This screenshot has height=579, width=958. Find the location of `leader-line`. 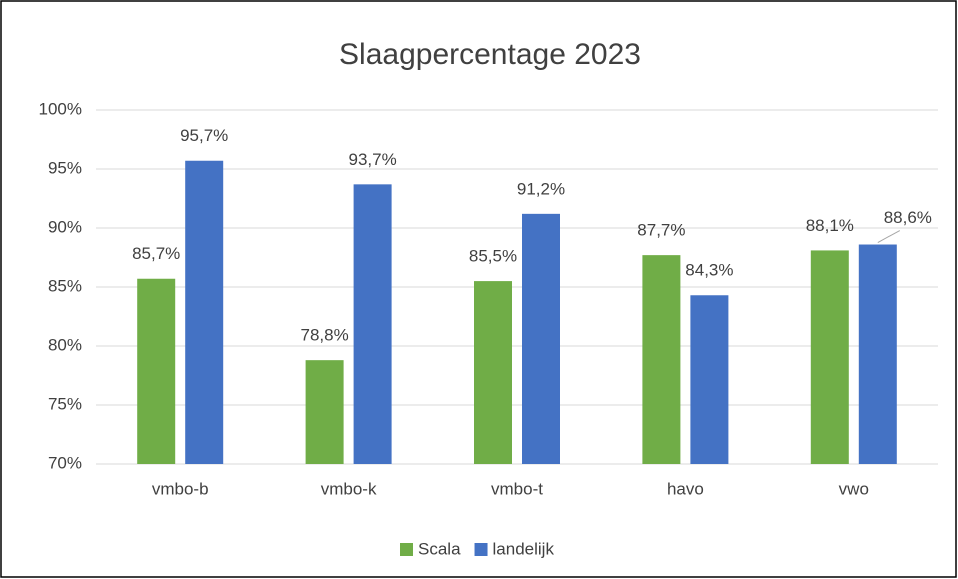

leader-line is located at coordinates (889, 236).